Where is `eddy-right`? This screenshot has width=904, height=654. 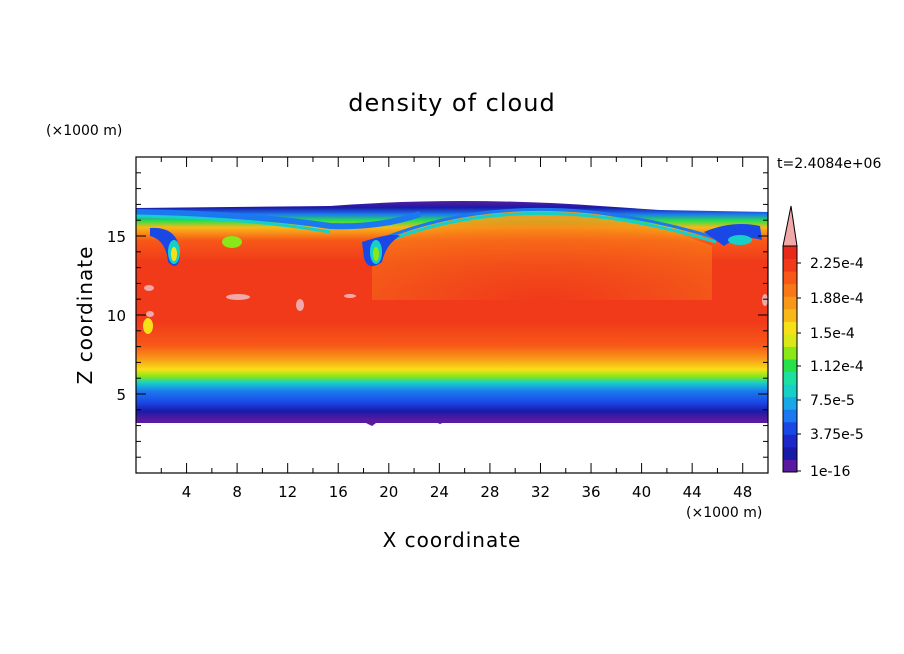
eddy-right is located at coordinates (733, 235).